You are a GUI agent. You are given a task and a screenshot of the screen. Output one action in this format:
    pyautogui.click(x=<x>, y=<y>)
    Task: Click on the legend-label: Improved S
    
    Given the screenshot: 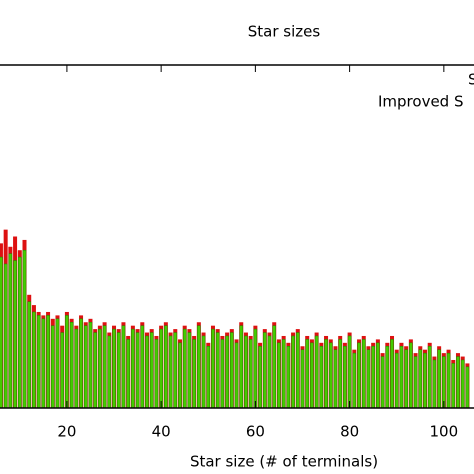 What is the action you would take?
    pyautogui.click(x=421, y=102)
    